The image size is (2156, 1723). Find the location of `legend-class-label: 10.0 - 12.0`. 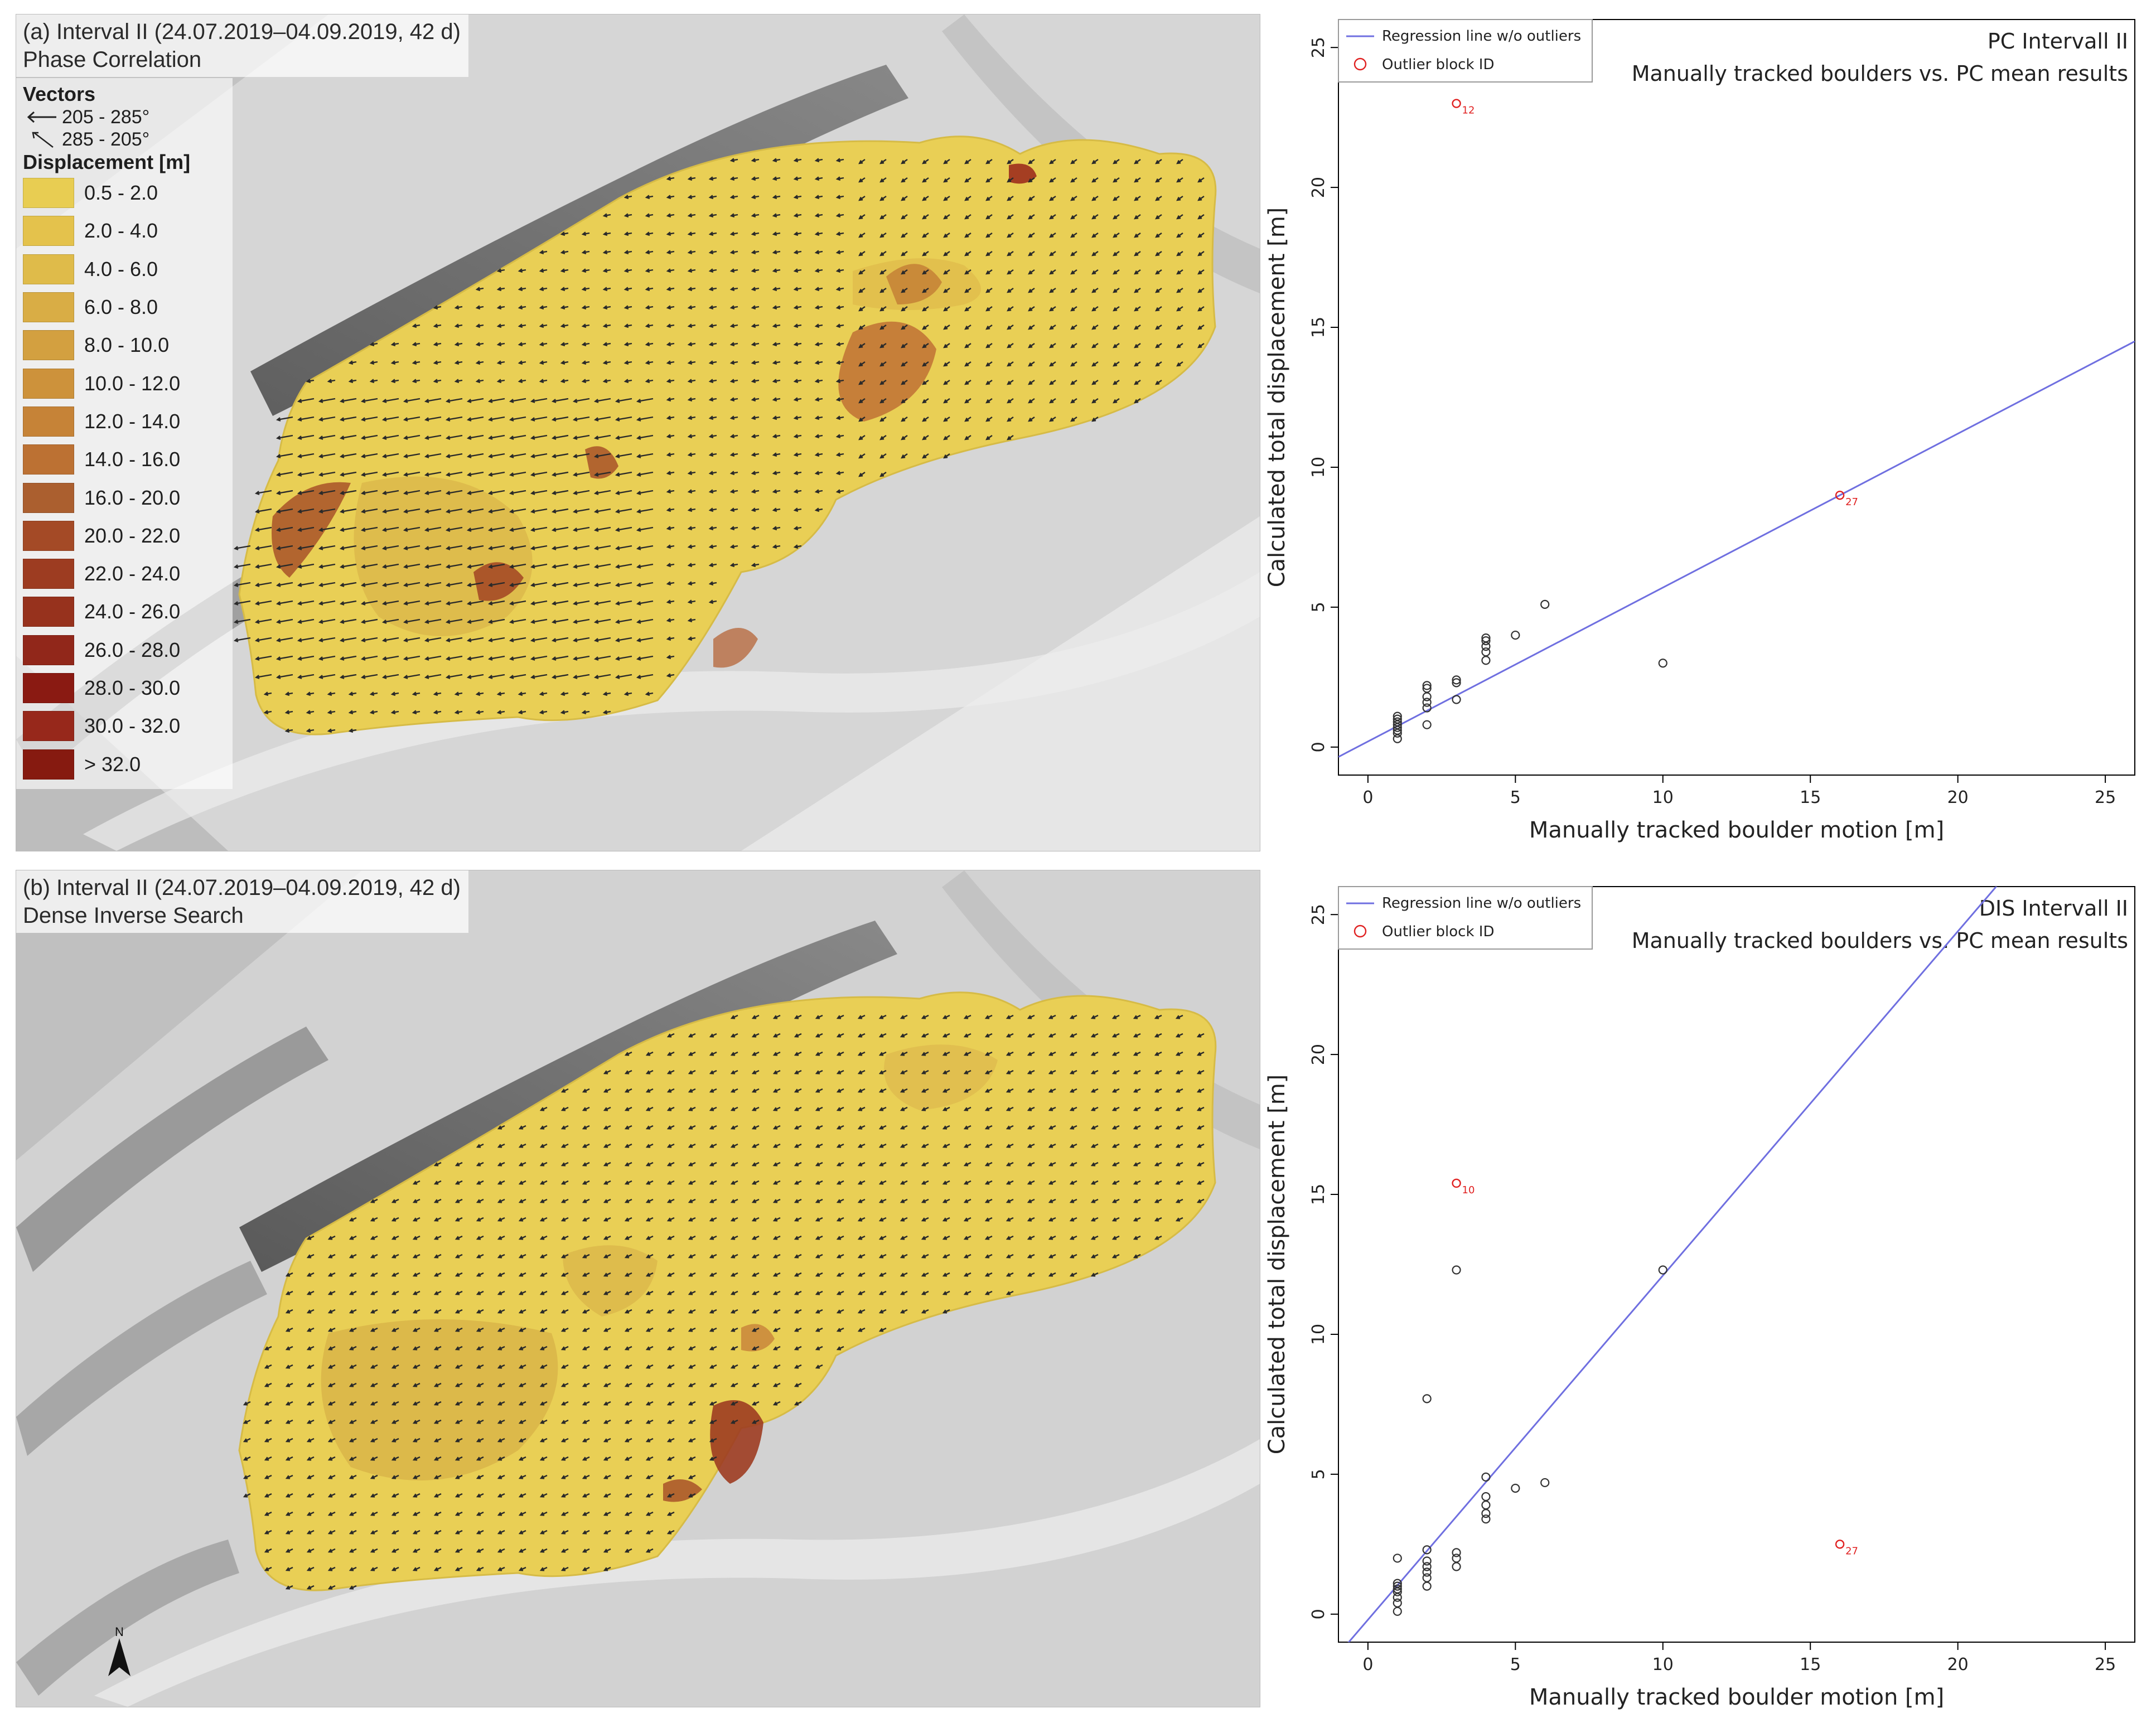

legend-class-label: 10.0 - 12.0 is located at coordinates (132, 383).